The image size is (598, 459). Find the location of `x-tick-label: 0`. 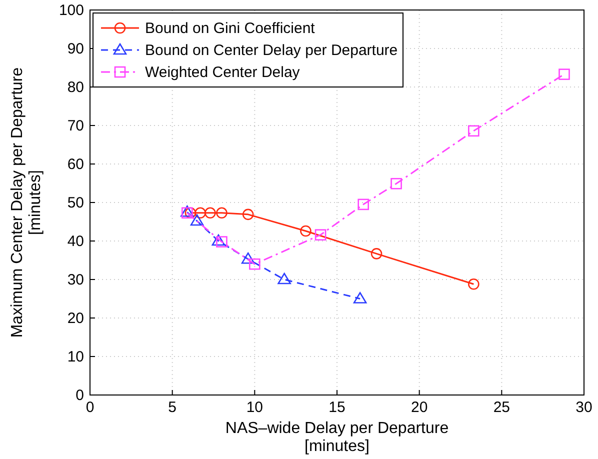

x-tick-label: 0 is located at coordinates (90, 407).